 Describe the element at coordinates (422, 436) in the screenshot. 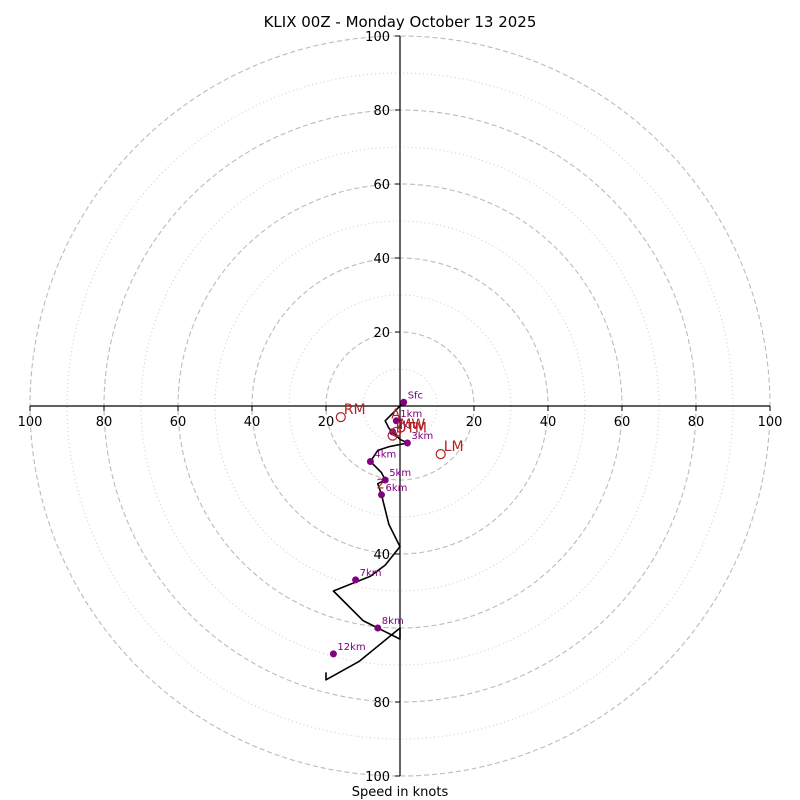

I see `height-label: 3km` at that location.